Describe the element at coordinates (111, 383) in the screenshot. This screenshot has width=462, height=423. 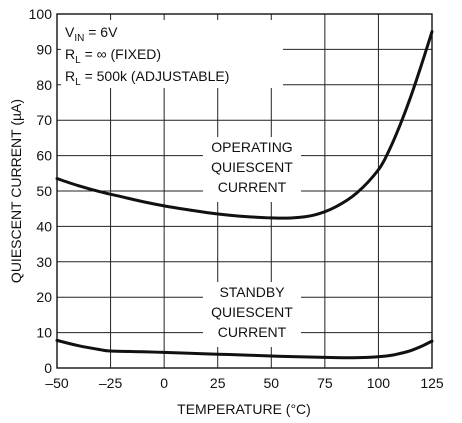
I see `x-tick-label: –25` at that location.